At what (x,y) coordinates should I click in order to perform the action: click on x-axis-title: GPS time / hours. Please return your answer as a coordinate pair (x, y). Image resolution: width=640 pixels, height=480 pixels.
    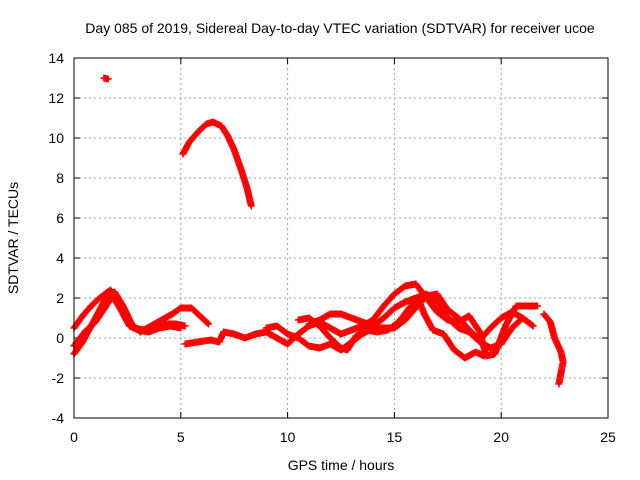
    Looking at the image, I should click on (341, 465).